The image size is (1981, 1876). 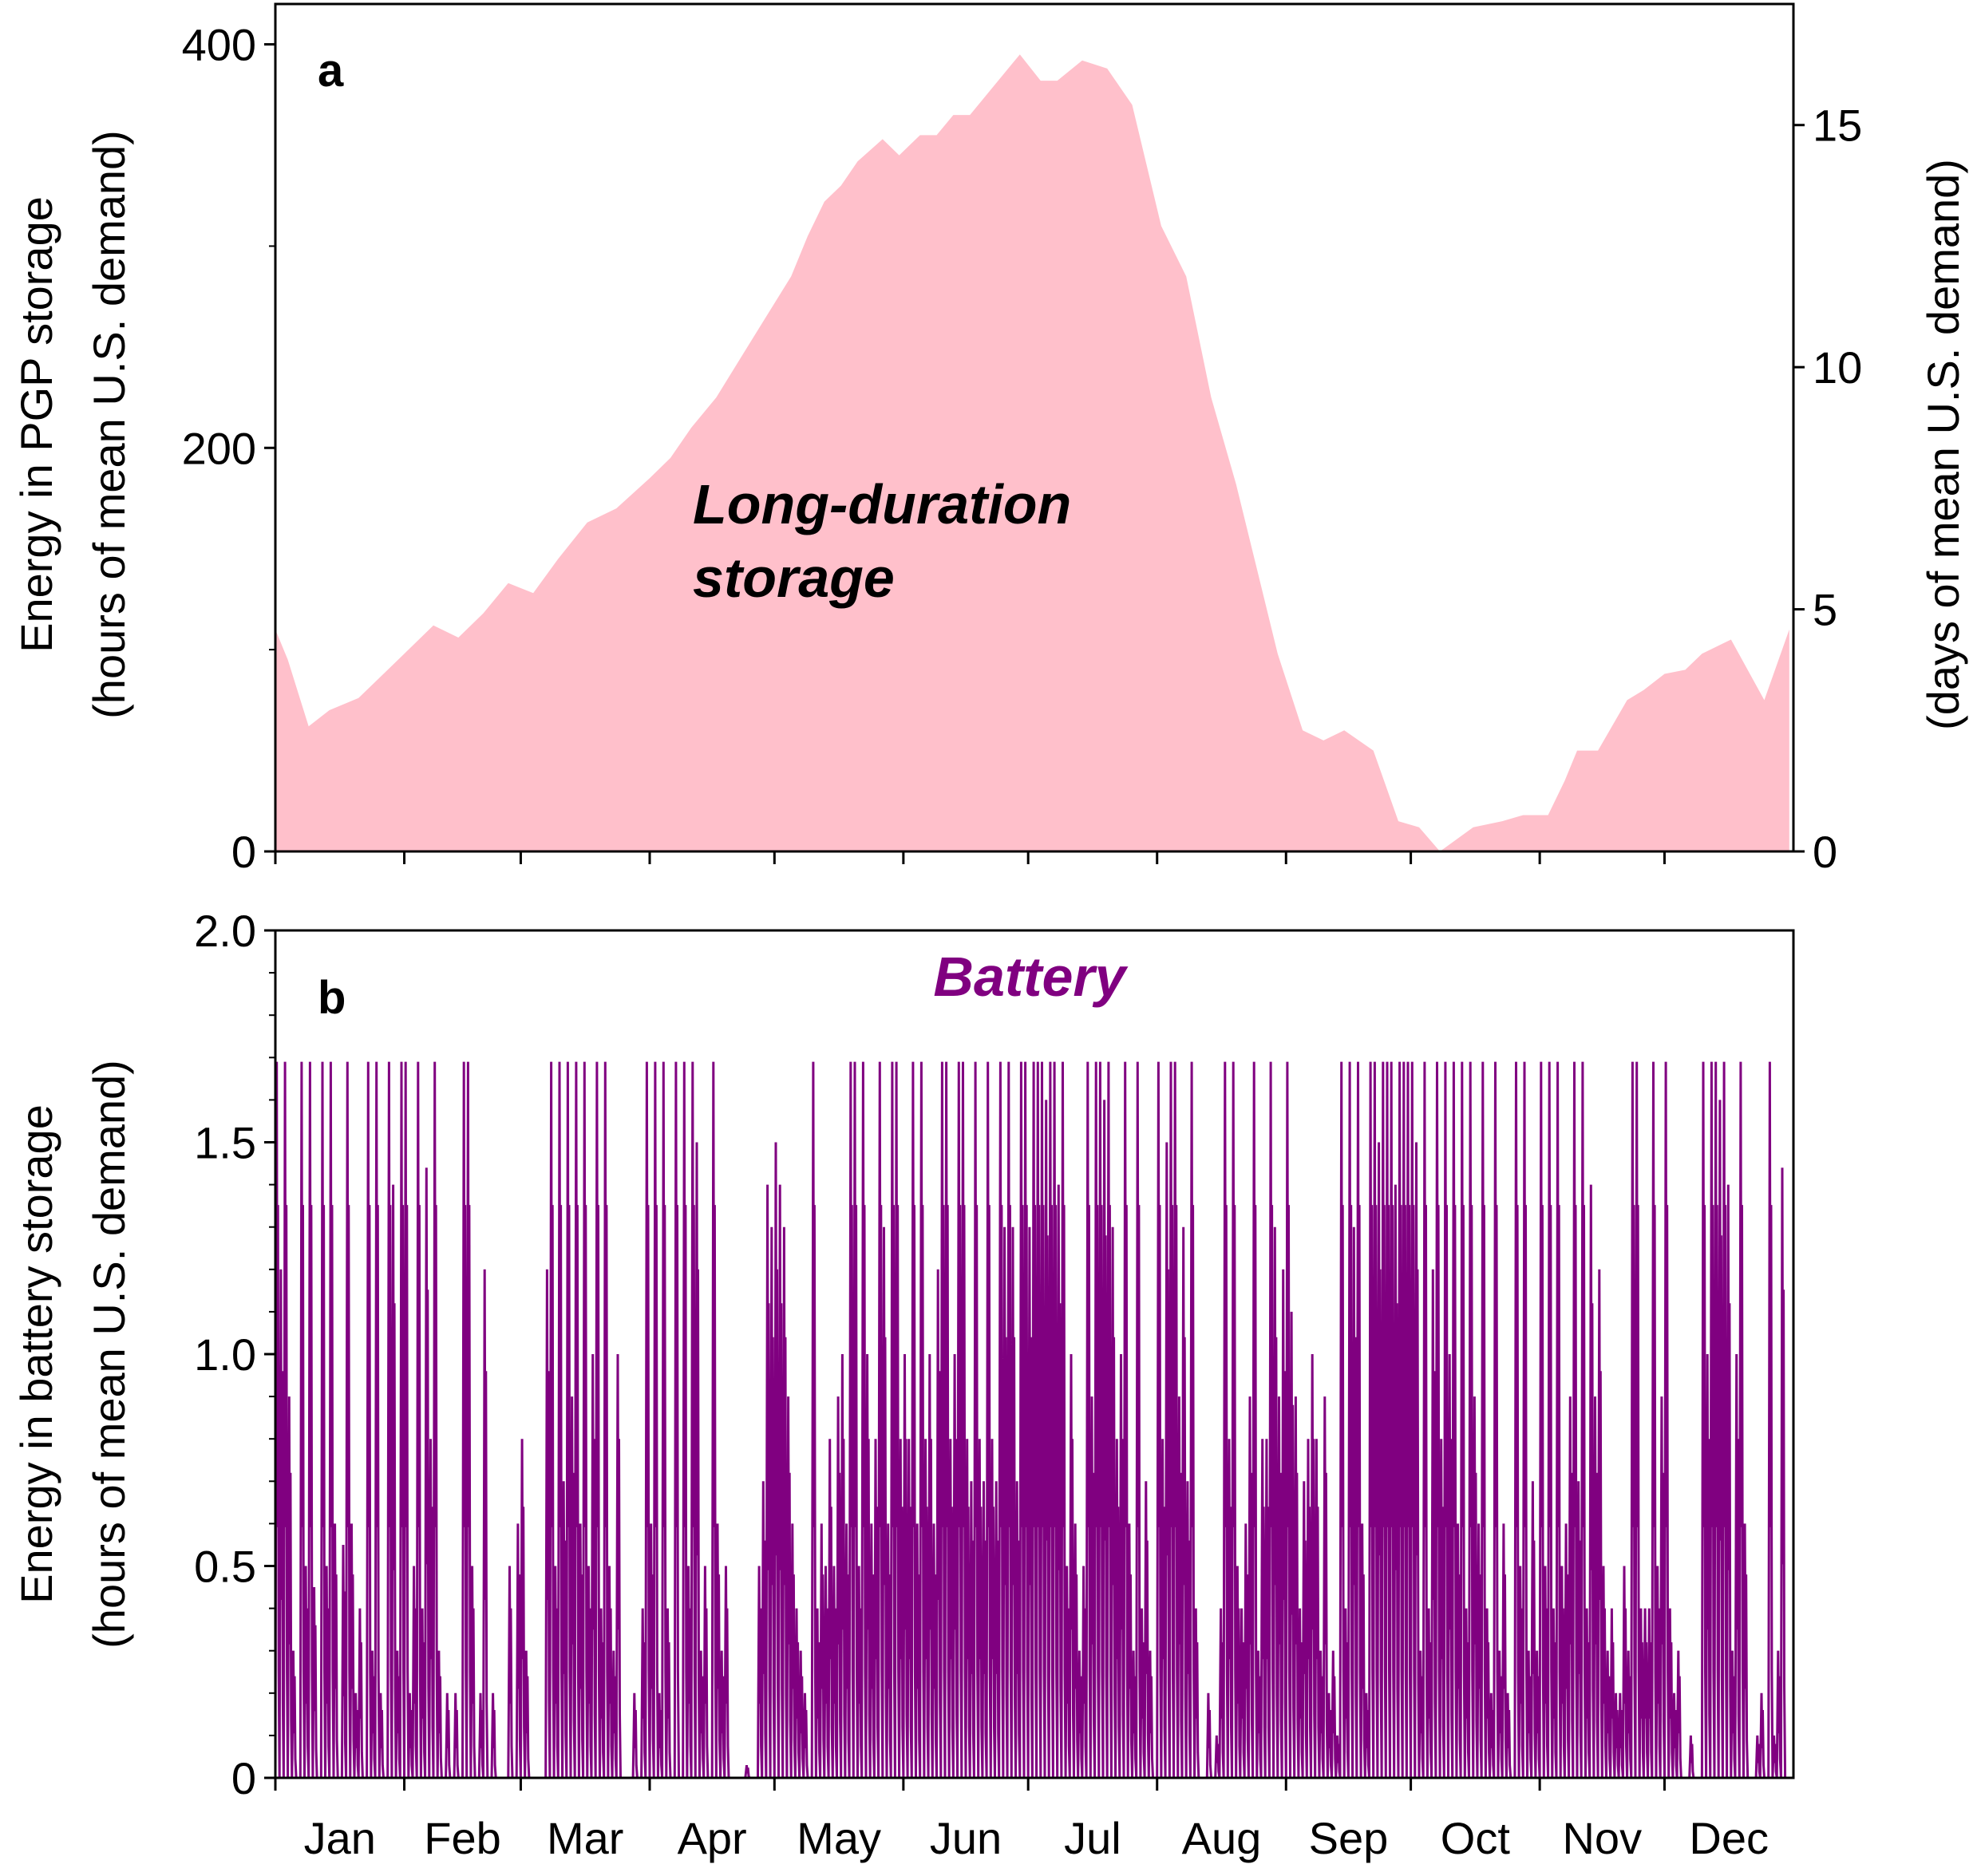 I want to click on panel-b-x-ticks, so click(x=970, y=1784).